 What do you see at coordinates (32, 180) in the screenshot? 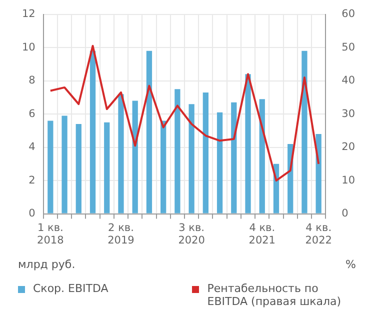
I see `y-tick-label: 2` at bounding box center [32, 180].